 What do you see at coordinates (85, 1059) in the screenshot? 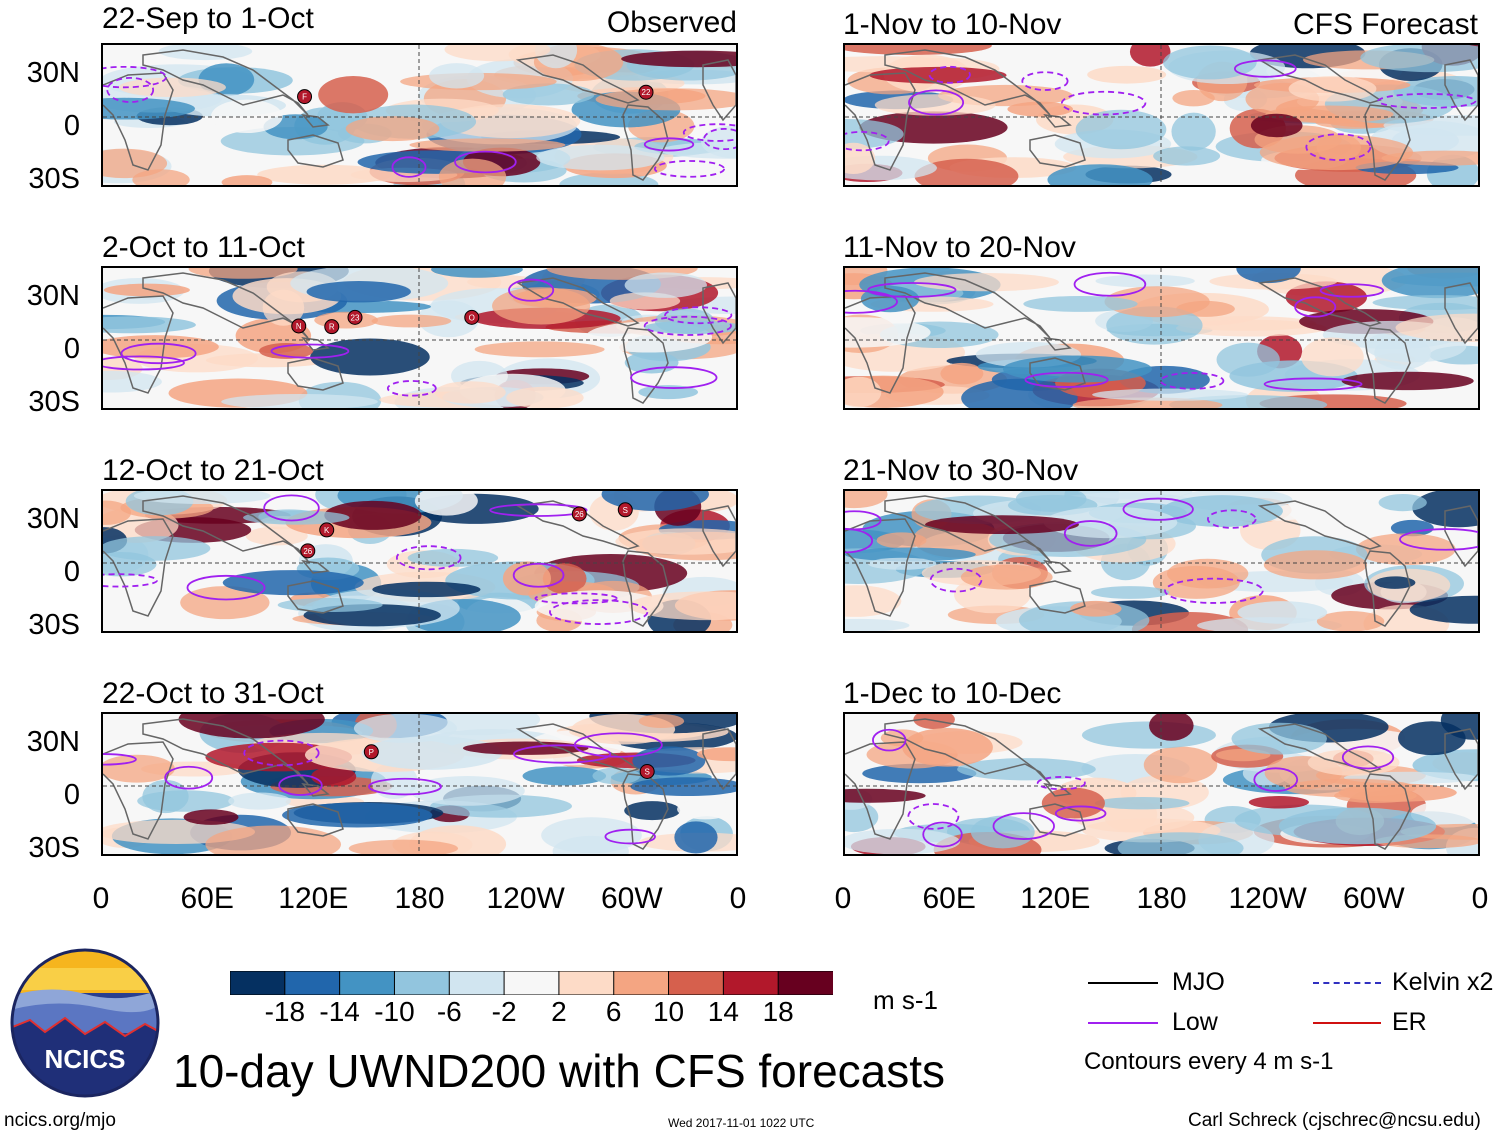
I see `logo-text: NCICS` at bounding box center [85, 1059].